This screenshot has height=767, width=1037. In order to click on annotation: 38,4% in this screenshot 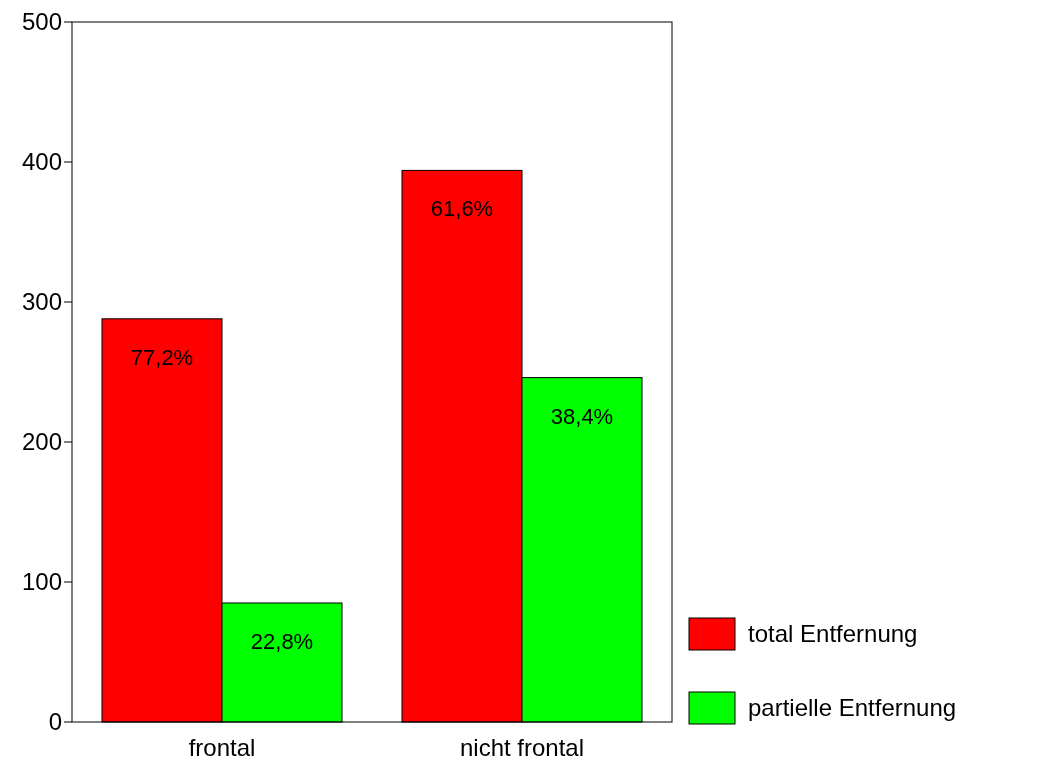, I will do `click(582, 416)`.